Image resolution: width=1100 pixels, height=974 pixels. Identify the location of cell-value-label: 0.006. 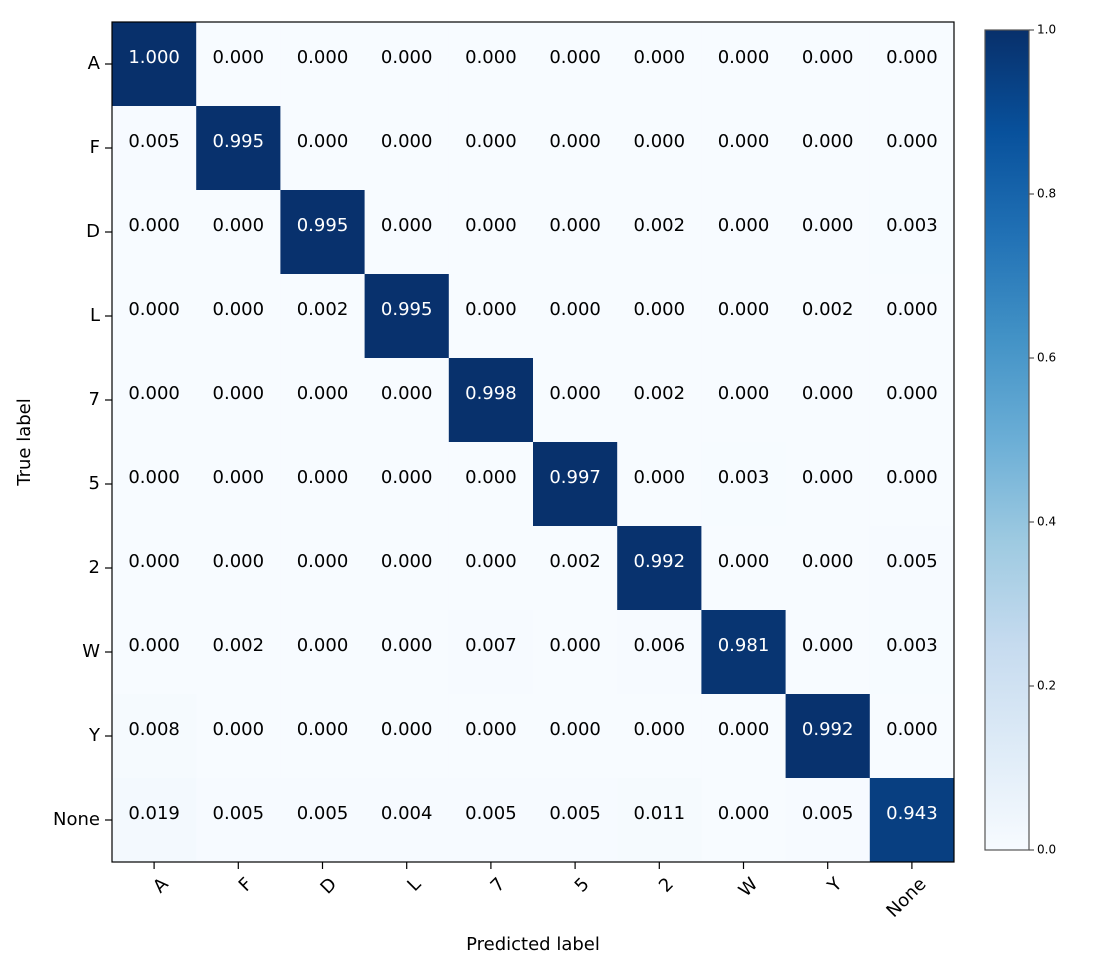
(660, 645).